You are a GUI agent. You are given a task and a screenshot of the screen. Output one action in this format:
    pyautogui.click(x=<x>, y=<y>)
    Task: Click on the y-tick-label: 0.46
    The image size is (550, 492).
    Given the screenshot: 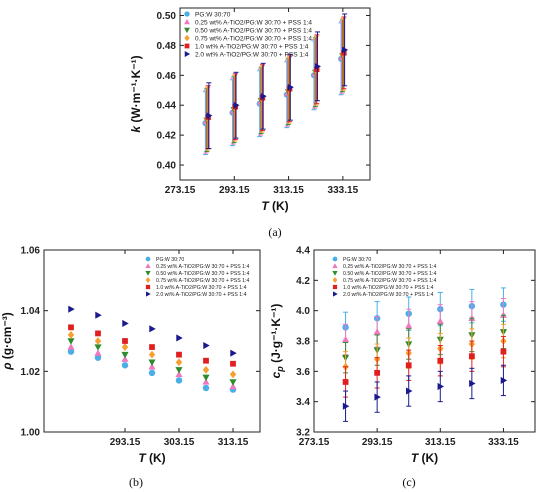 What is the action you would take?
    pyautogui.click(x=167, y=76)
    